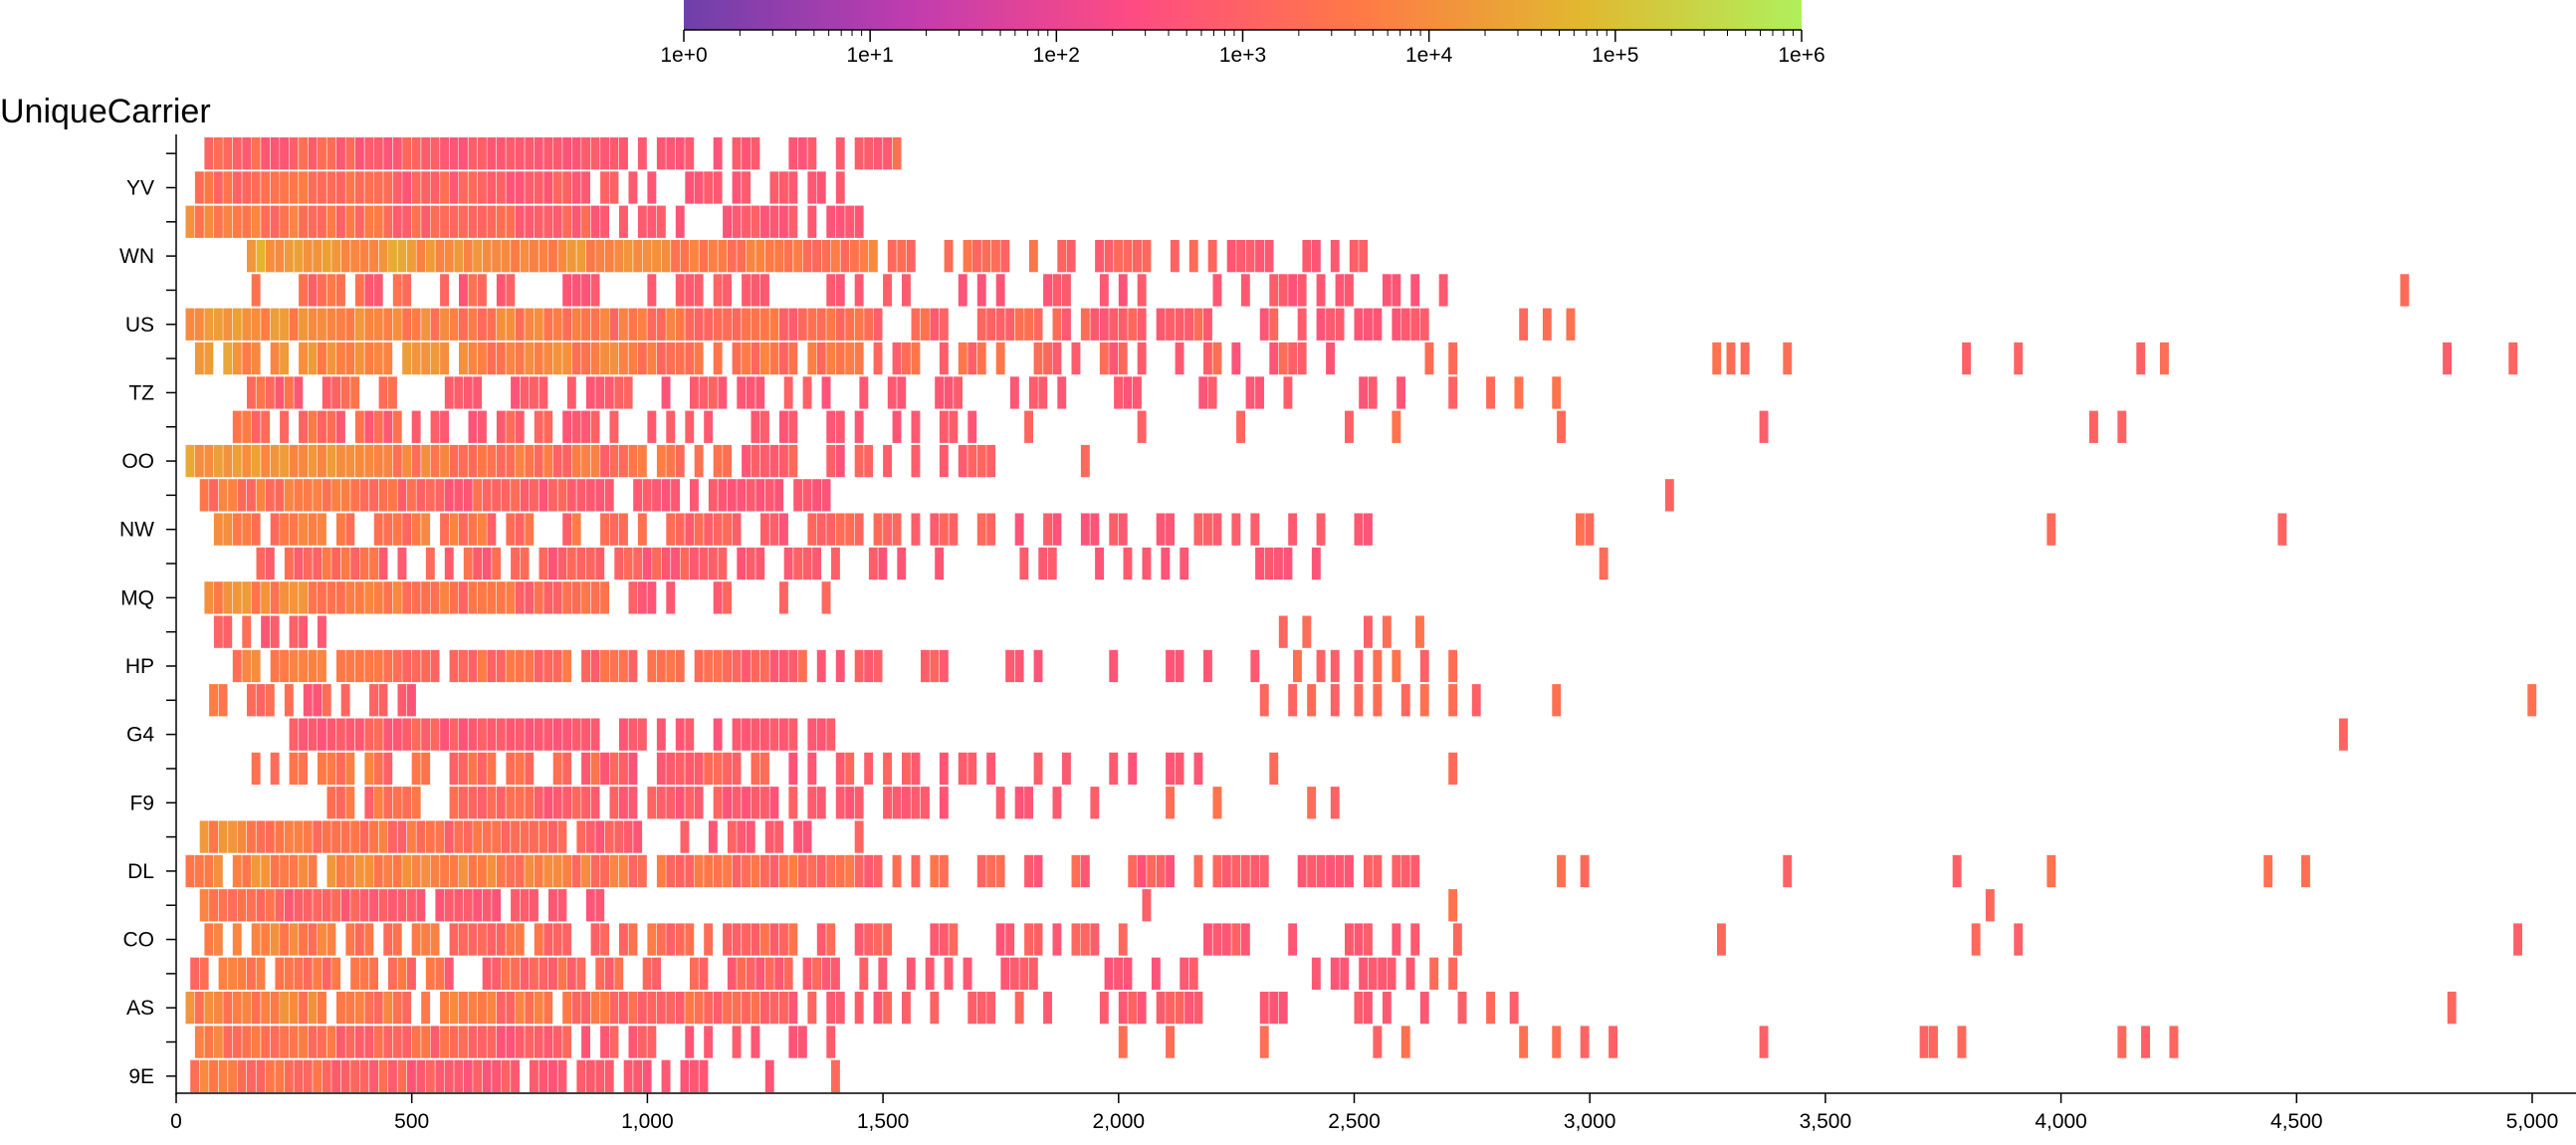 The width and height of the screenshot is (2576, 1145). Describe the element at coordinates (137, 597) in the screenshot. I see `y-tick-label: MQ` at that location.